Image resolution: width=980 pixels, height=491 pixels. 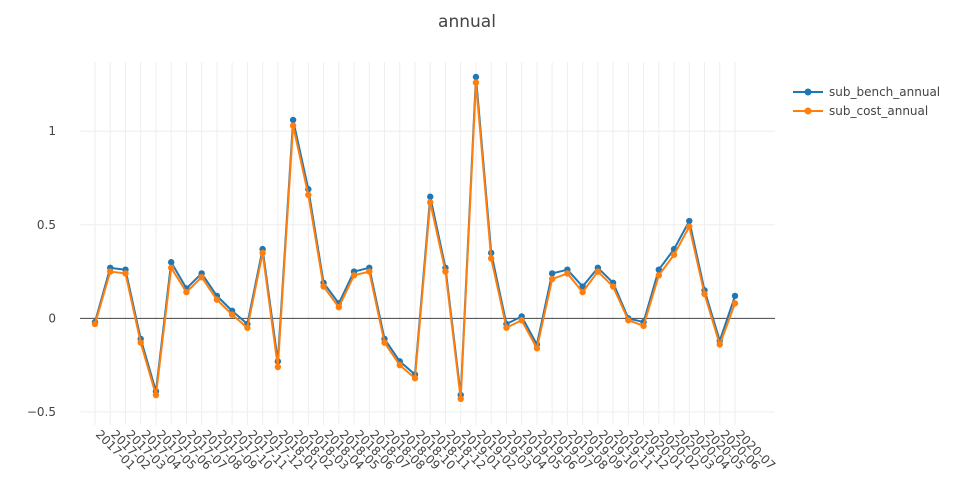 What do you see at coordinates (52, 131) in the screenshot?
I see `y-tick-label: 1` at bounding box center [52, 131].